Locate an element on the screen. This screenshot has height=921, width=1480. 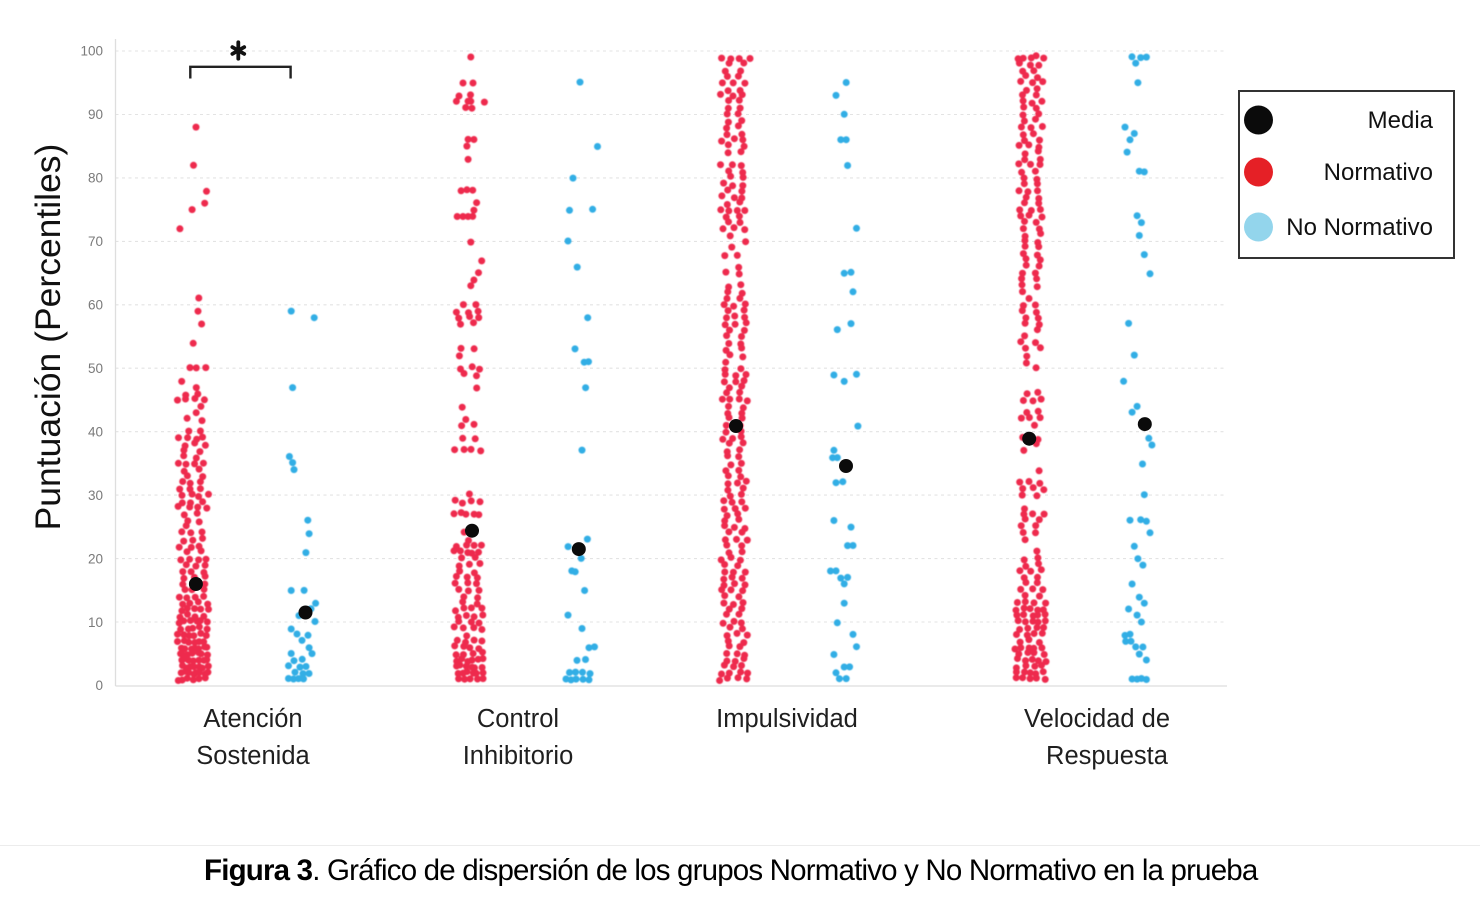
svg-text: 0 is located at coordinates (99, 685).